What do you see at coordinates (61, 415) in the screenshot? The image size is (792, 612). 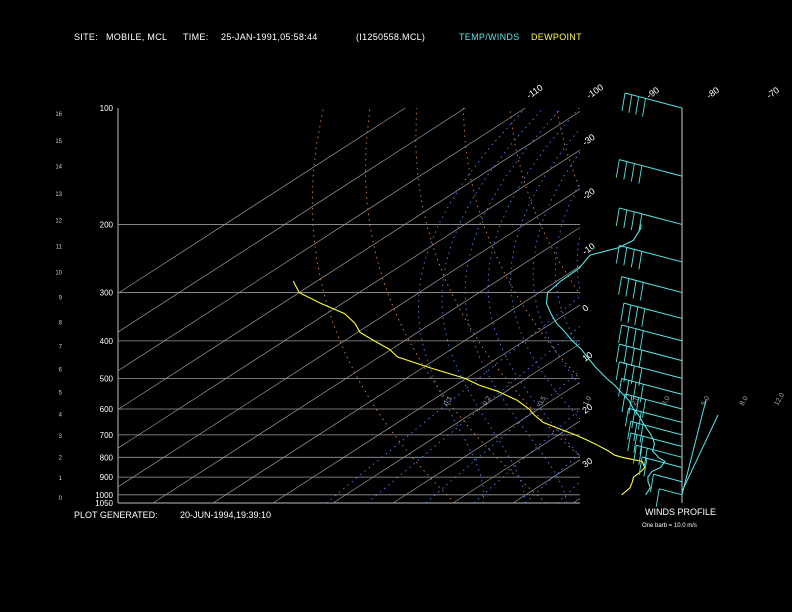 I see `height-label-4: 4` at bounding box center [61, 415].